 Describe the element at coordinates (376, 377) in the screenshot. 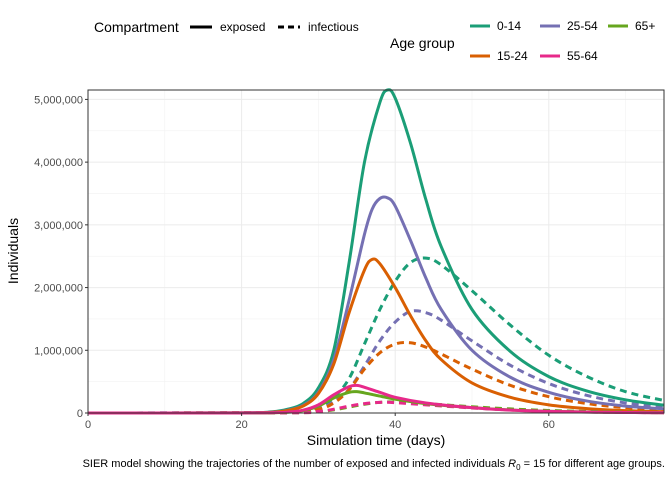

I see `series-line-15-24-infectious` at that location.